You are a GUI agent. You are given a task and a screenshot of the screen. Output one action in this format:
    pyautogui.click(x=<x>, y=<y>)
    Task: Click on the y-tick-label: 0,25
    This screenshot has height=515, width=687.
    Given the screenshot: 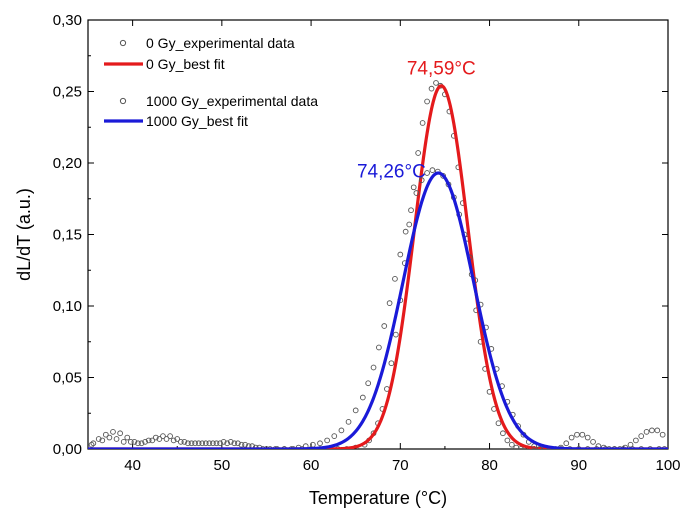 What is the action you would take?
    pyautogui.click(x=67, y=92)
    